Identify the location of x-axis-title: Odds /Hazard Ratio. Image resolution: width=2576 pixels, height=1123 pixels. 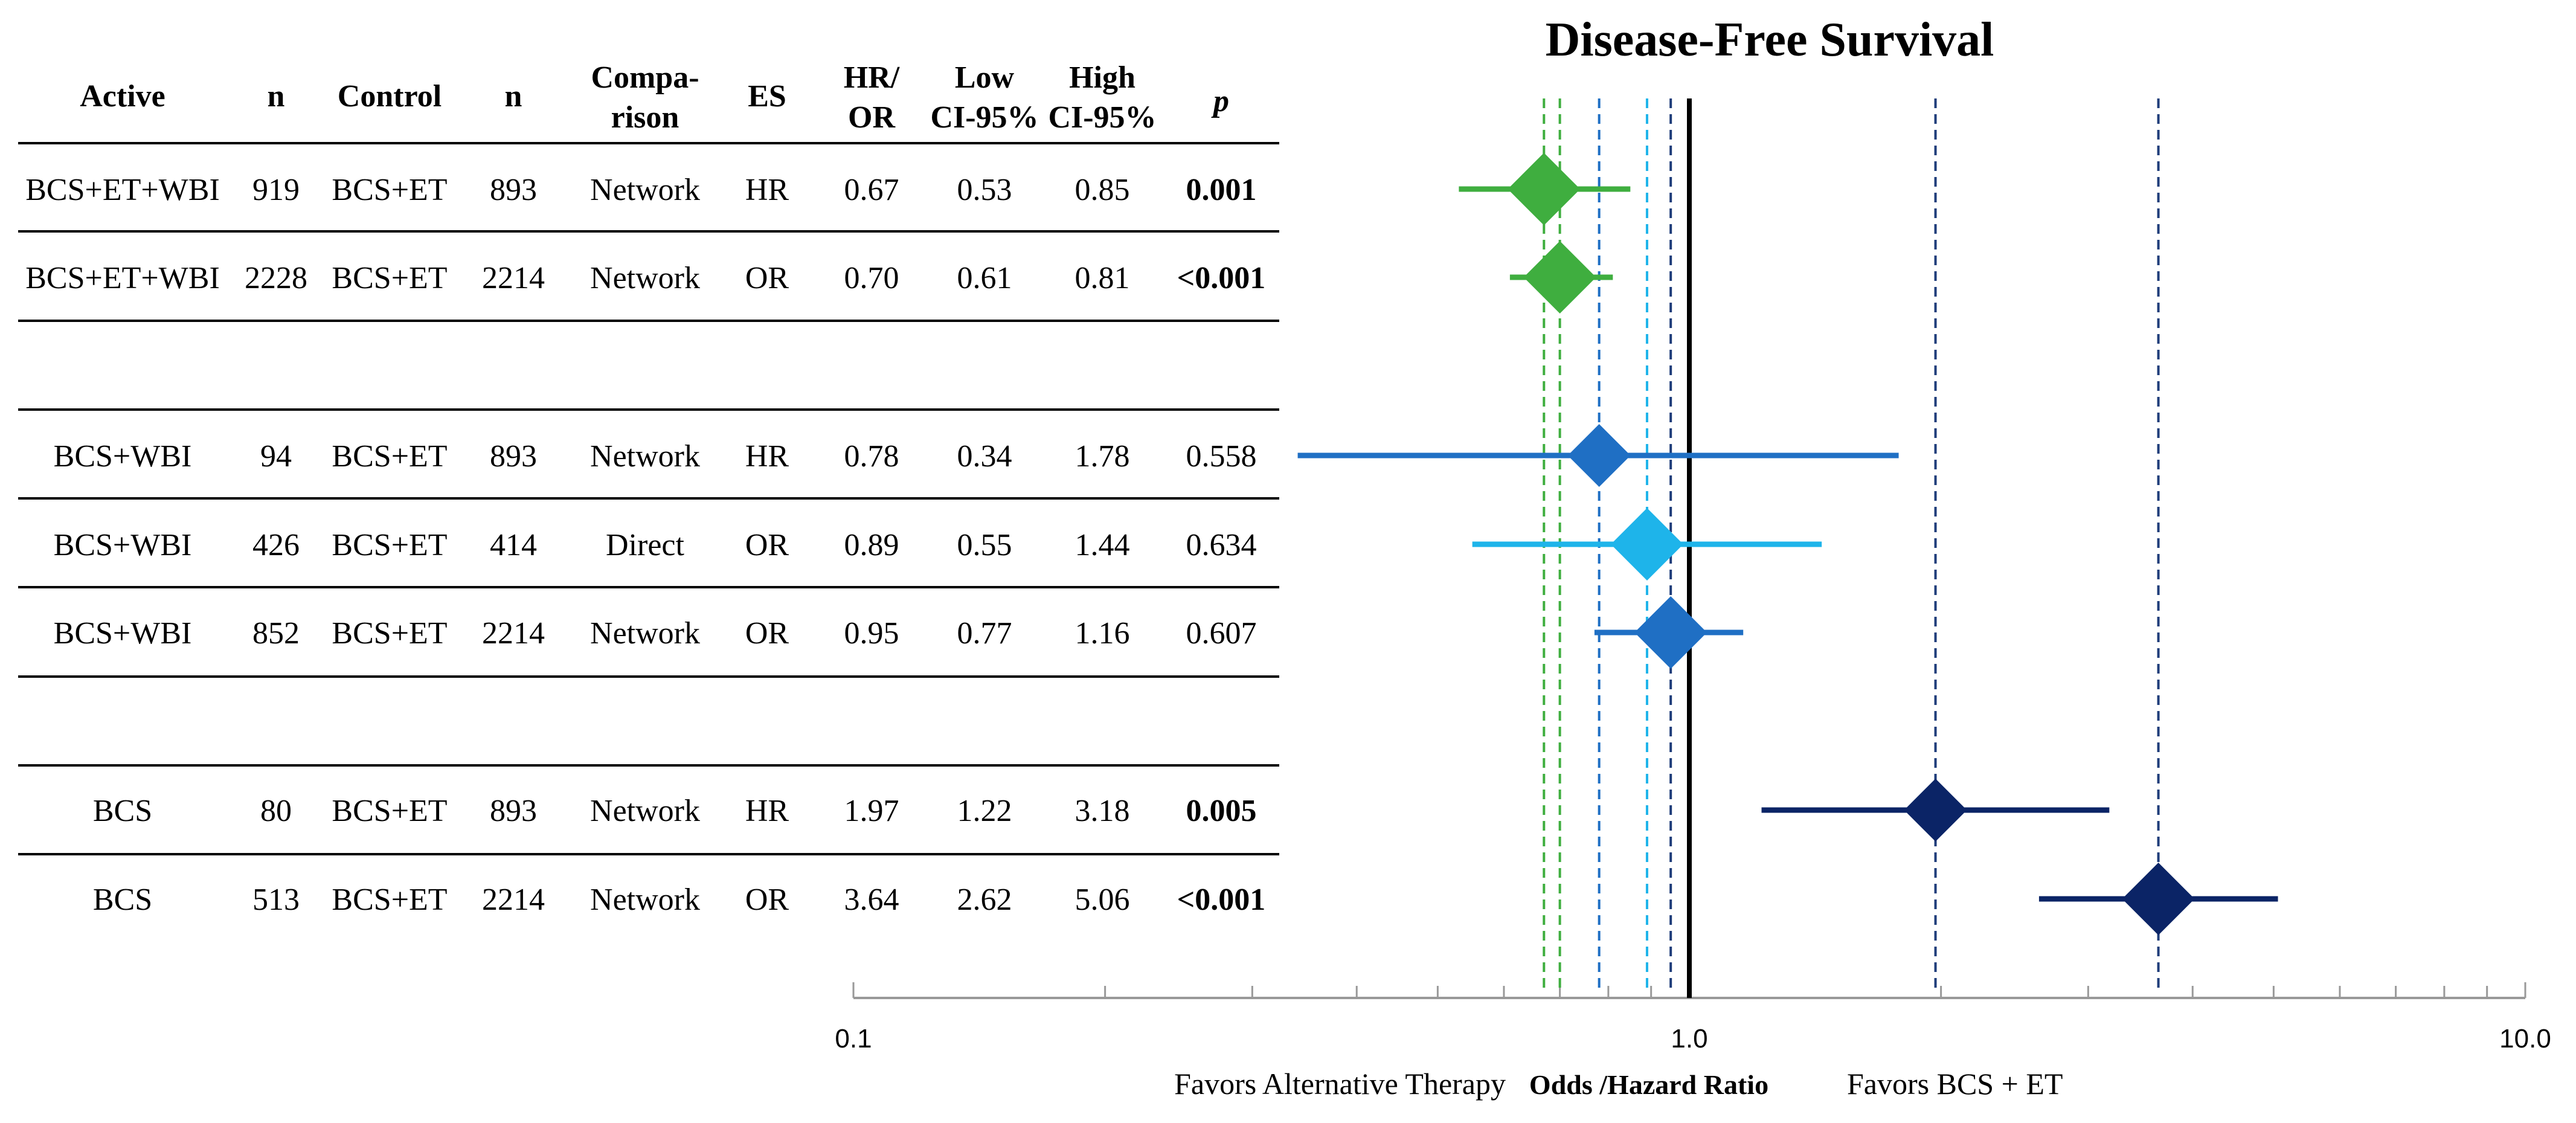
(1648, 1084).